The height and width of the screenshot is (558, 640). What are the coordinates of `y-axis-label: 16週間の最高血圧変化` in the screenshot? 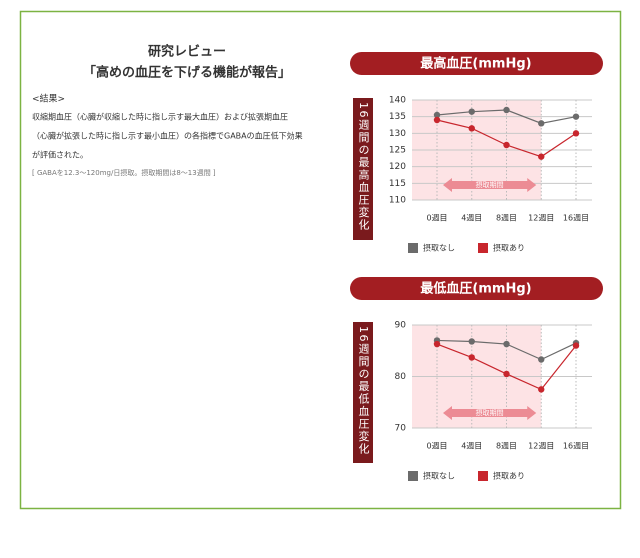 It's located at (363, 167).